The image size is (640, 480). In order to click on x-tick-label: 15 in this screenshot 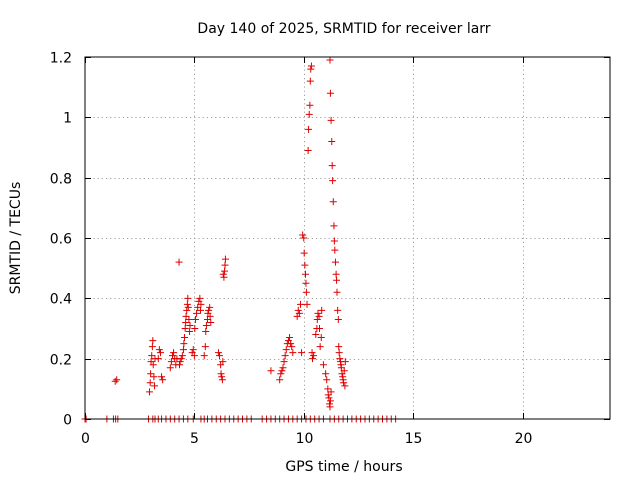, I will do `click(414, 439)`.